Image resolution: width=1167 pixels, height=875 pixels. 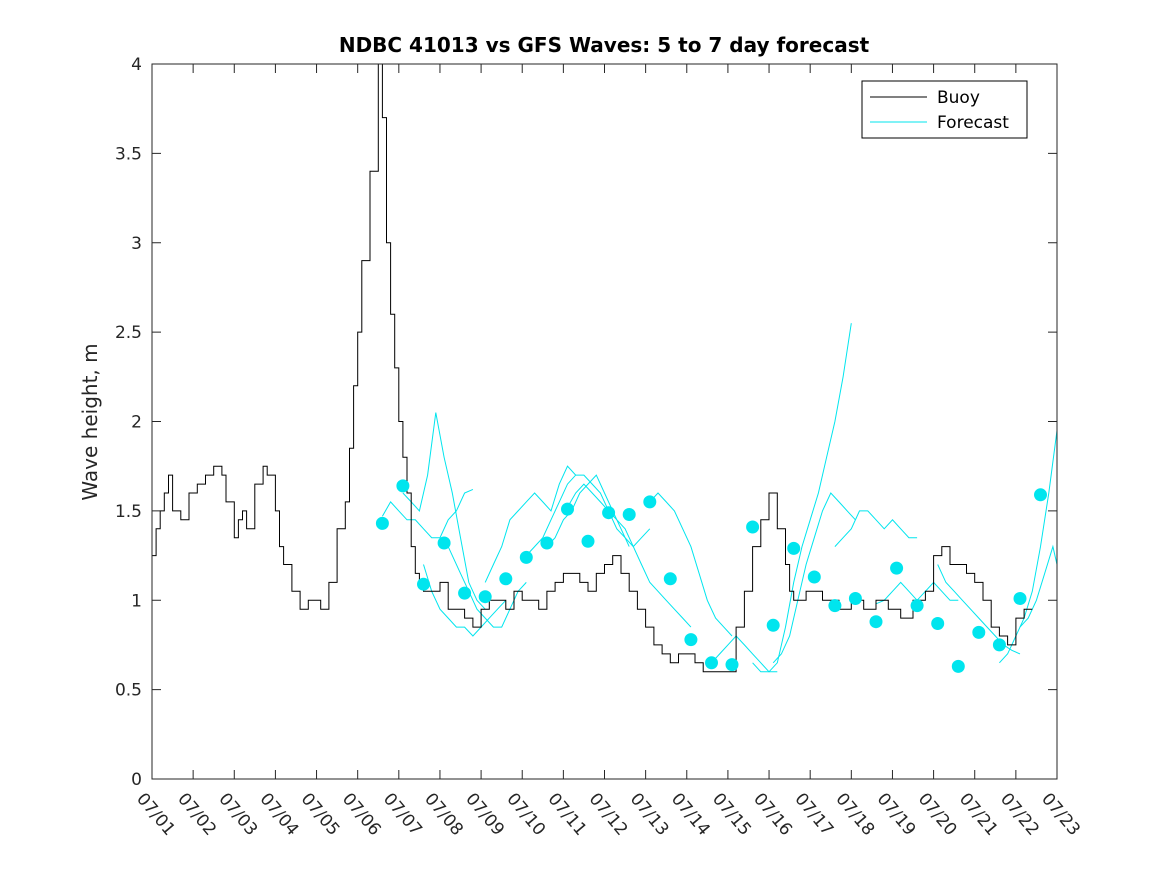 What do you see at coordinates (813, 814) in the screenshot?
I see `x-tick-label: 07/17` at bounding box center [813, 814].